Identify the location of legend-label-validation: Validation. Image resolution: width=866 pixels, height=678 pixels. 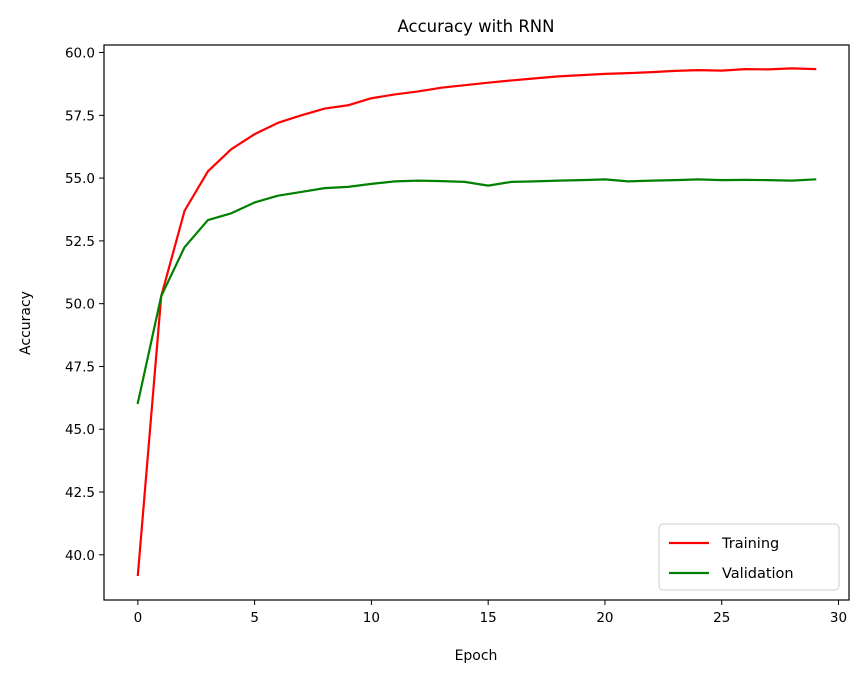
(758, 574).